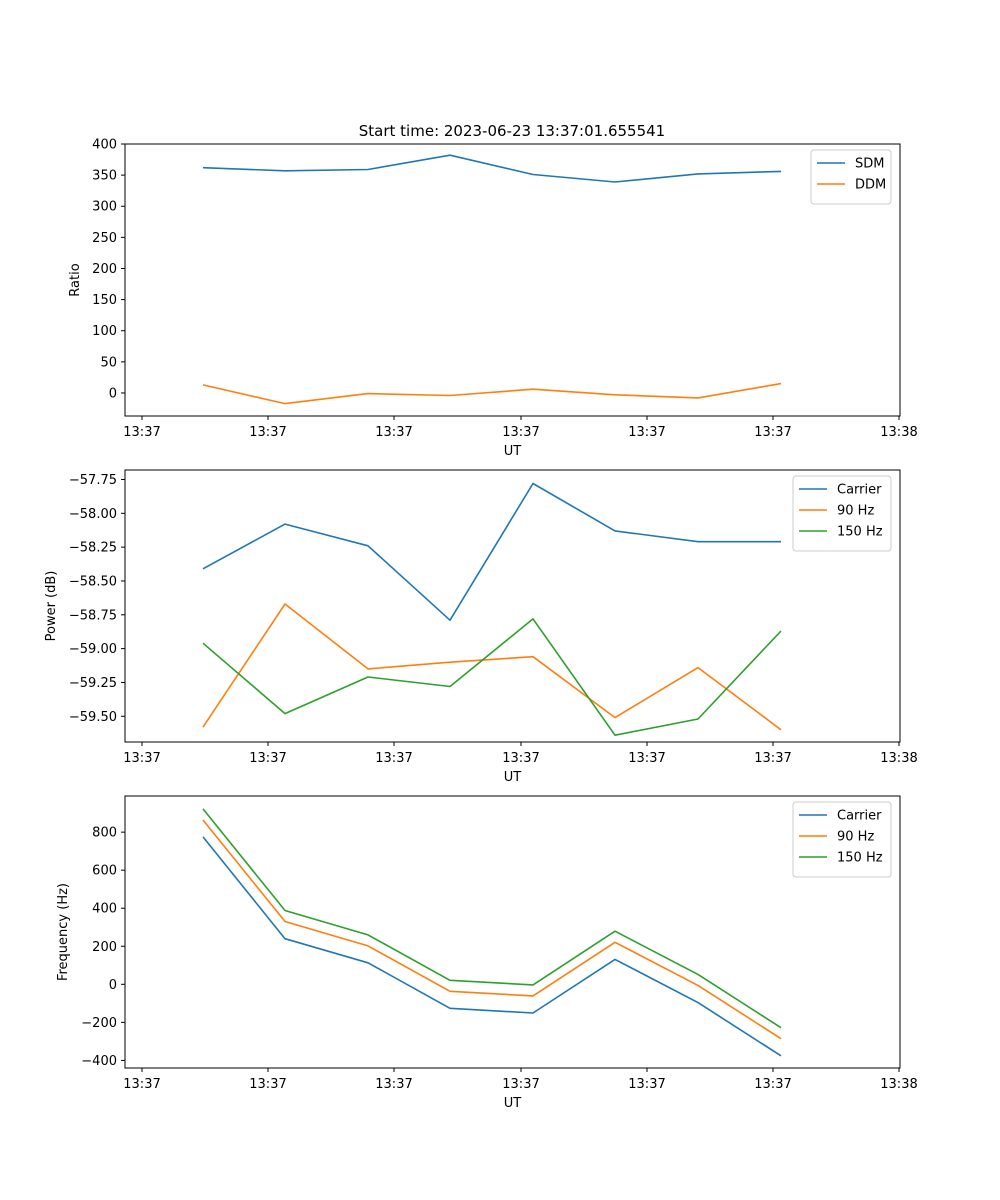 The width and height of the screenshot is (1000, 1200). Describe the element at coordinates (851, 177) in the screenshot. I see `legend: SDM DDM` at that location.